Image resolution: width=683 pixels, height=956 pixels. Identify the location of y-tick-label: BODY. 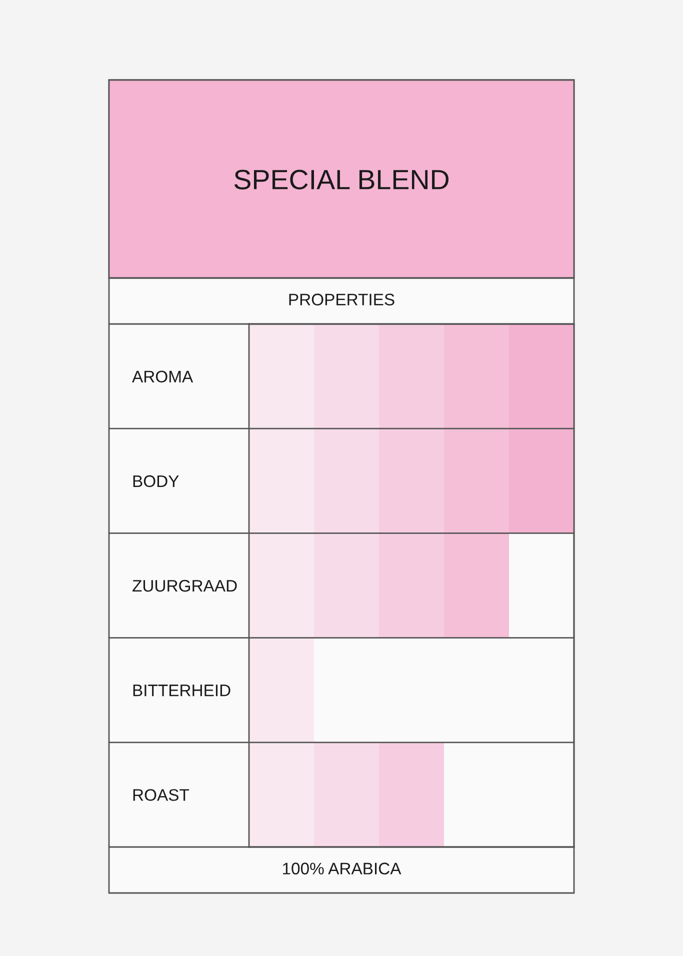
(156, 481).